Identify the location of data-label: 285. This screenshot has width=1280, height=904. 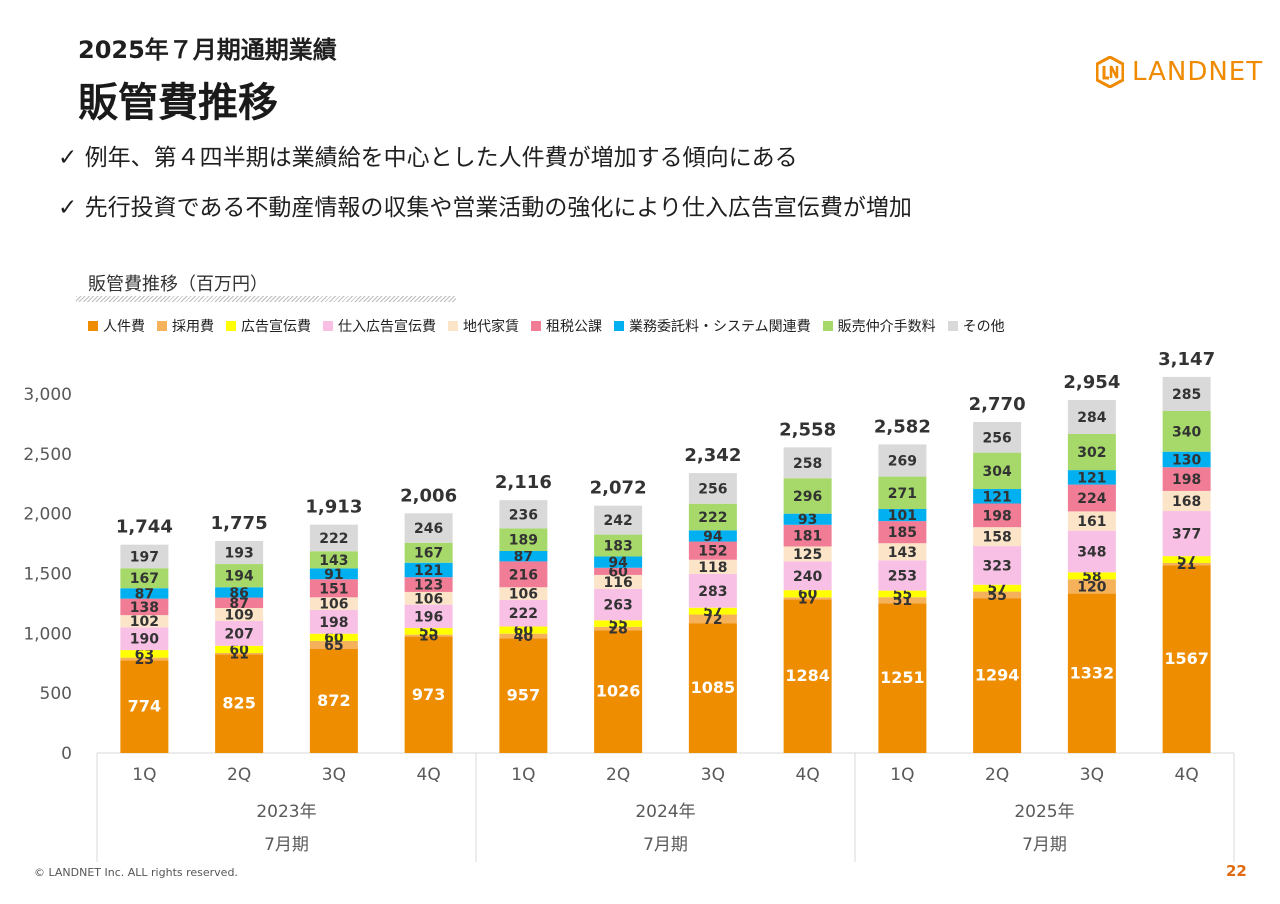
(1186, 395).